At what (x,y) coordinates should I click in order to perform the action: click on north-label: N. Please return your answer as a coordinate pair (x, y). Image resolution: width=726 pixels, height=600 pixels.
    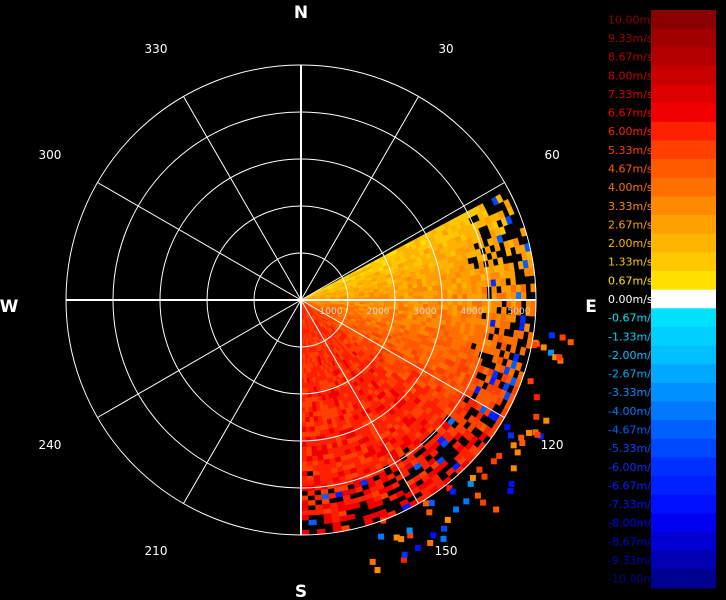
    Looking at the image, I should click on (301, 13).